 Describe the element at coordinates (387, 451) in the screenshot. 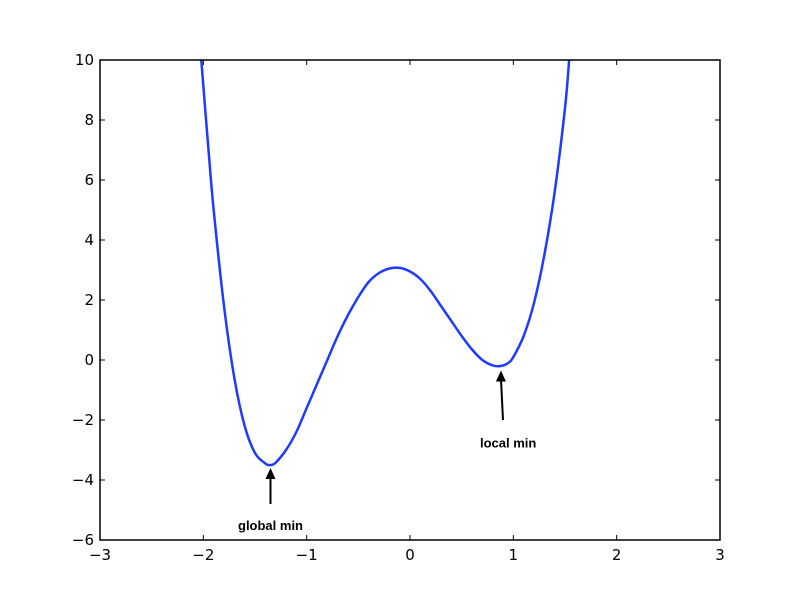

I see `annotations: global min local min` at that location.